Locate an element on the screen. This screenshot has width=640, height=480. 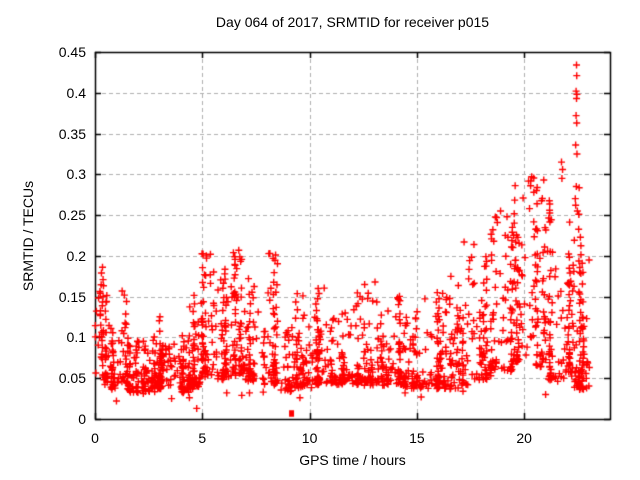
x-tick-label: 0 is located at coordinates (95, 438).